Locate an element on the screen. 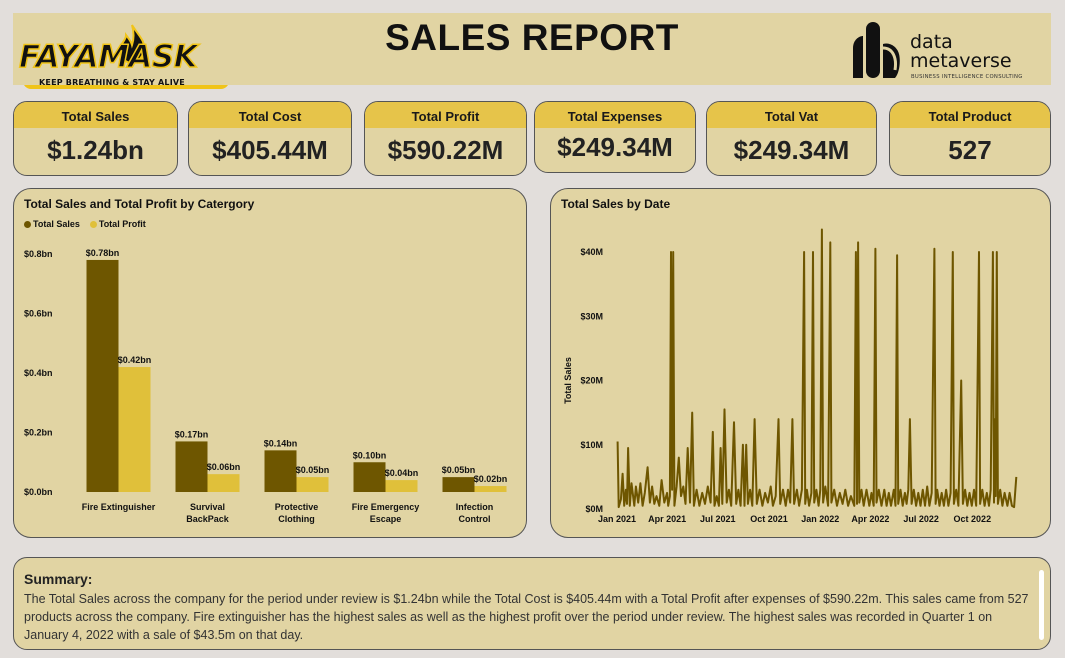  y-tick-label: $0.0bn is located at coordinates (38, 492).